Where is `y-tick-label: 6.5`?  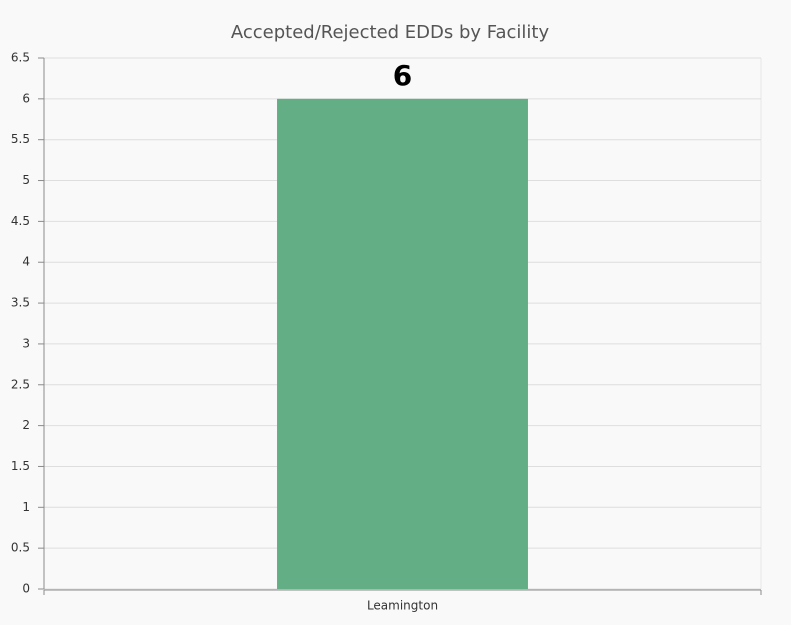
y-tick-label: 6.5 is located at coordinates (20, 58).